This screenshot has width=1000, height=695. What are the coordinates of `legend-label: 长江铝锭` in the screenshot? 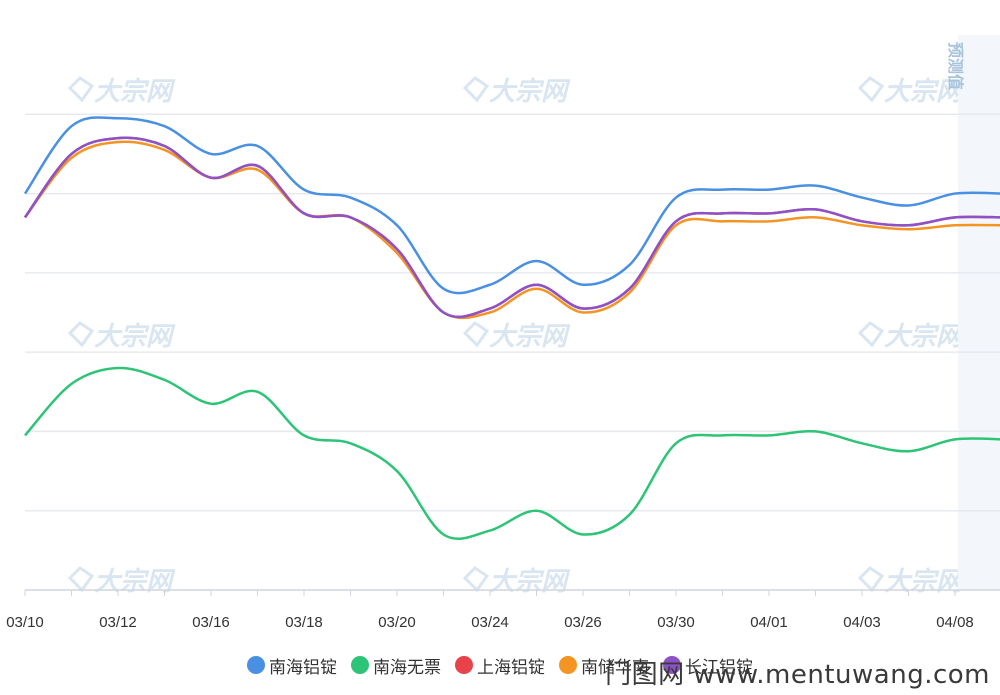 It's located at (719, 667).